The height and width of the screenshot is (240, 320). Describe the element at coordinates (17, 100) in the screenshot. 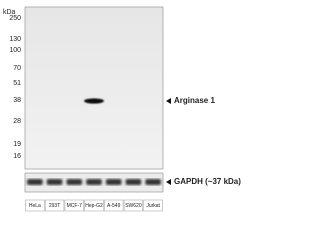

I see `marker-label: 38` at that location.